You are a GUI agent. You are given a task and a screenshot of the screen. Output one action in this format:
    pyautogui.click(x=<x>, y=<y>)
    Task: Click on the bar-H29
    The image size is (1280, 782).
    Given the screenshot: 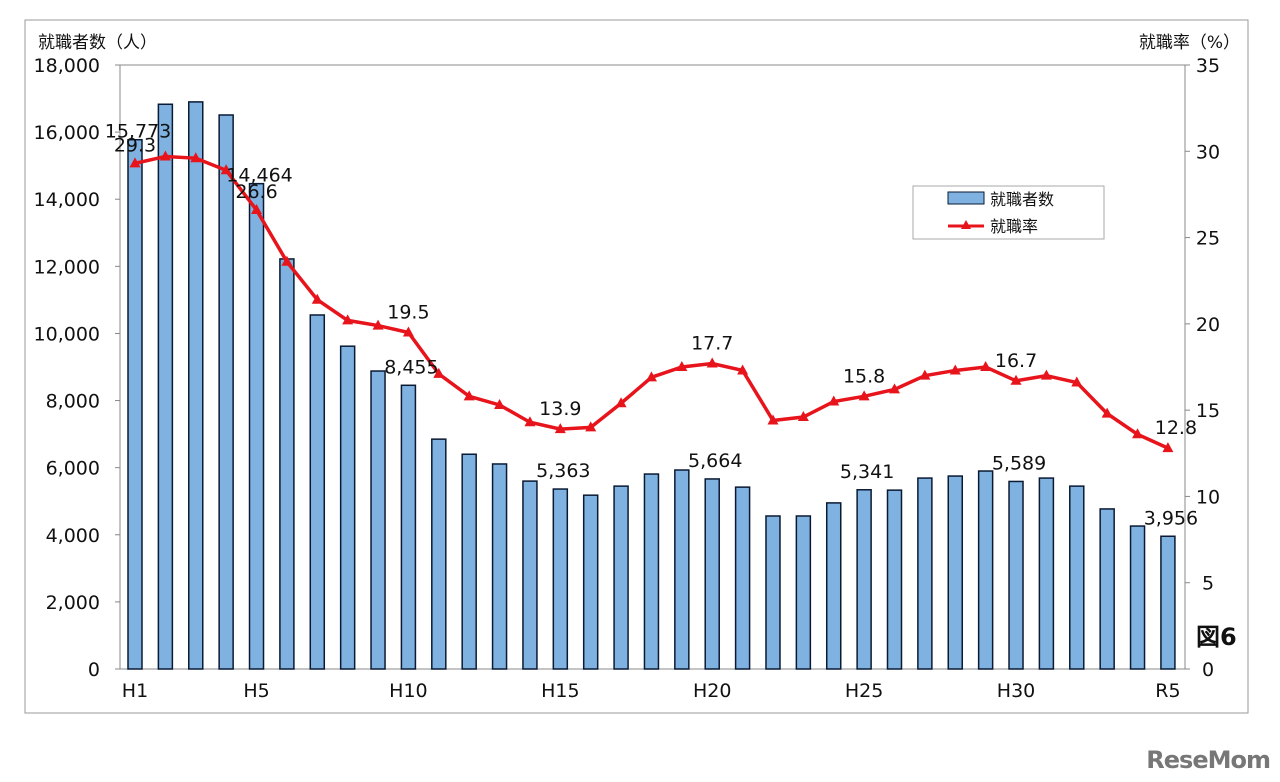 What is the action you would take?
    pyautogui.click(x=985, y=570)
    